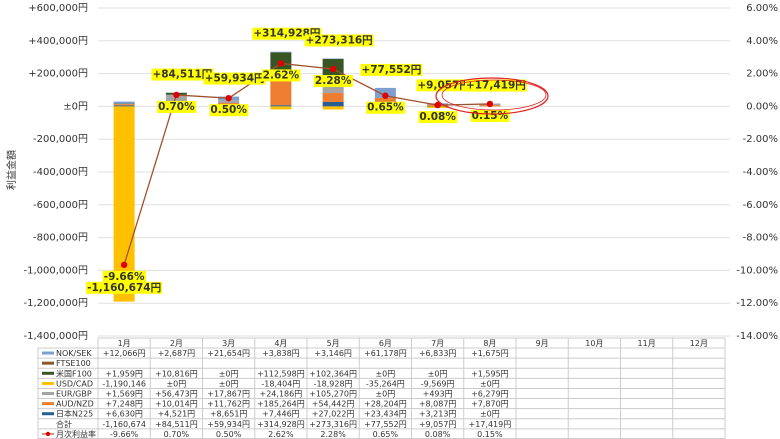  What do you see at coordinates (60, 139) in the screenshot?
I see `y-tick-label: -200,000円` at bounding box center [60, 139].